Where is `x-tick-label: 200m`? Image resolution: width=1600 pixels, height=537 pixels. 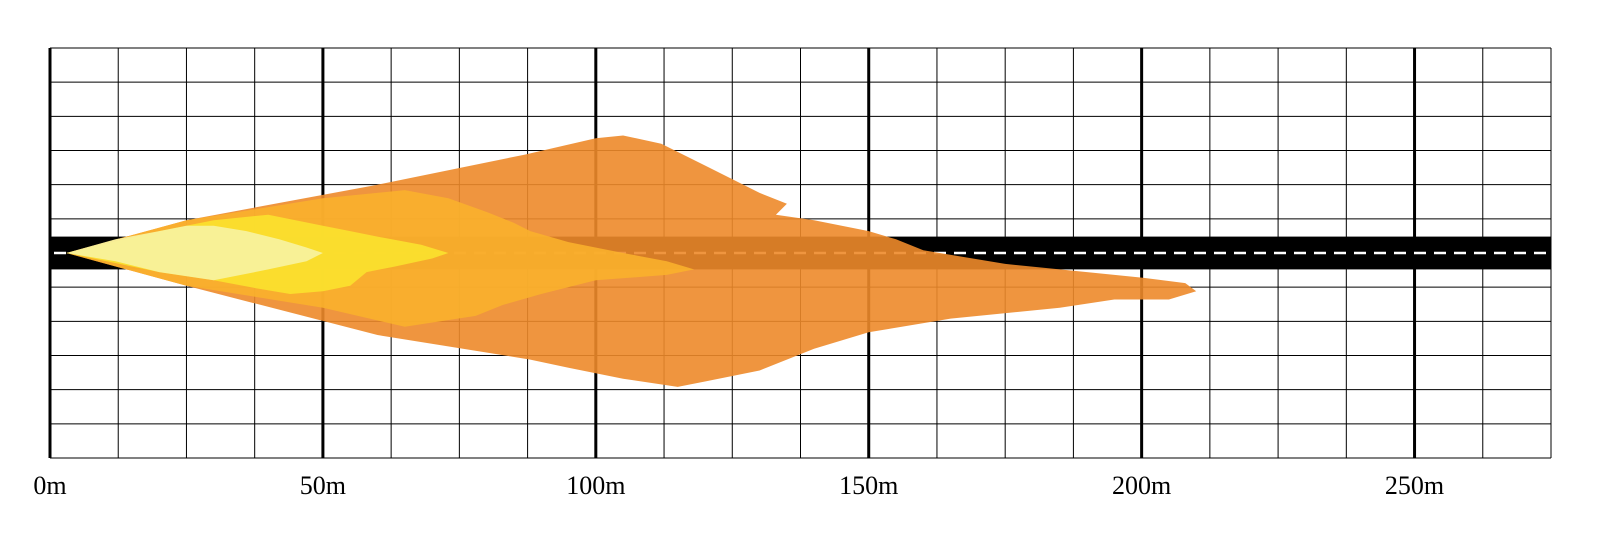 x-tick-label: 200m is located at coordinates (1141, 485).